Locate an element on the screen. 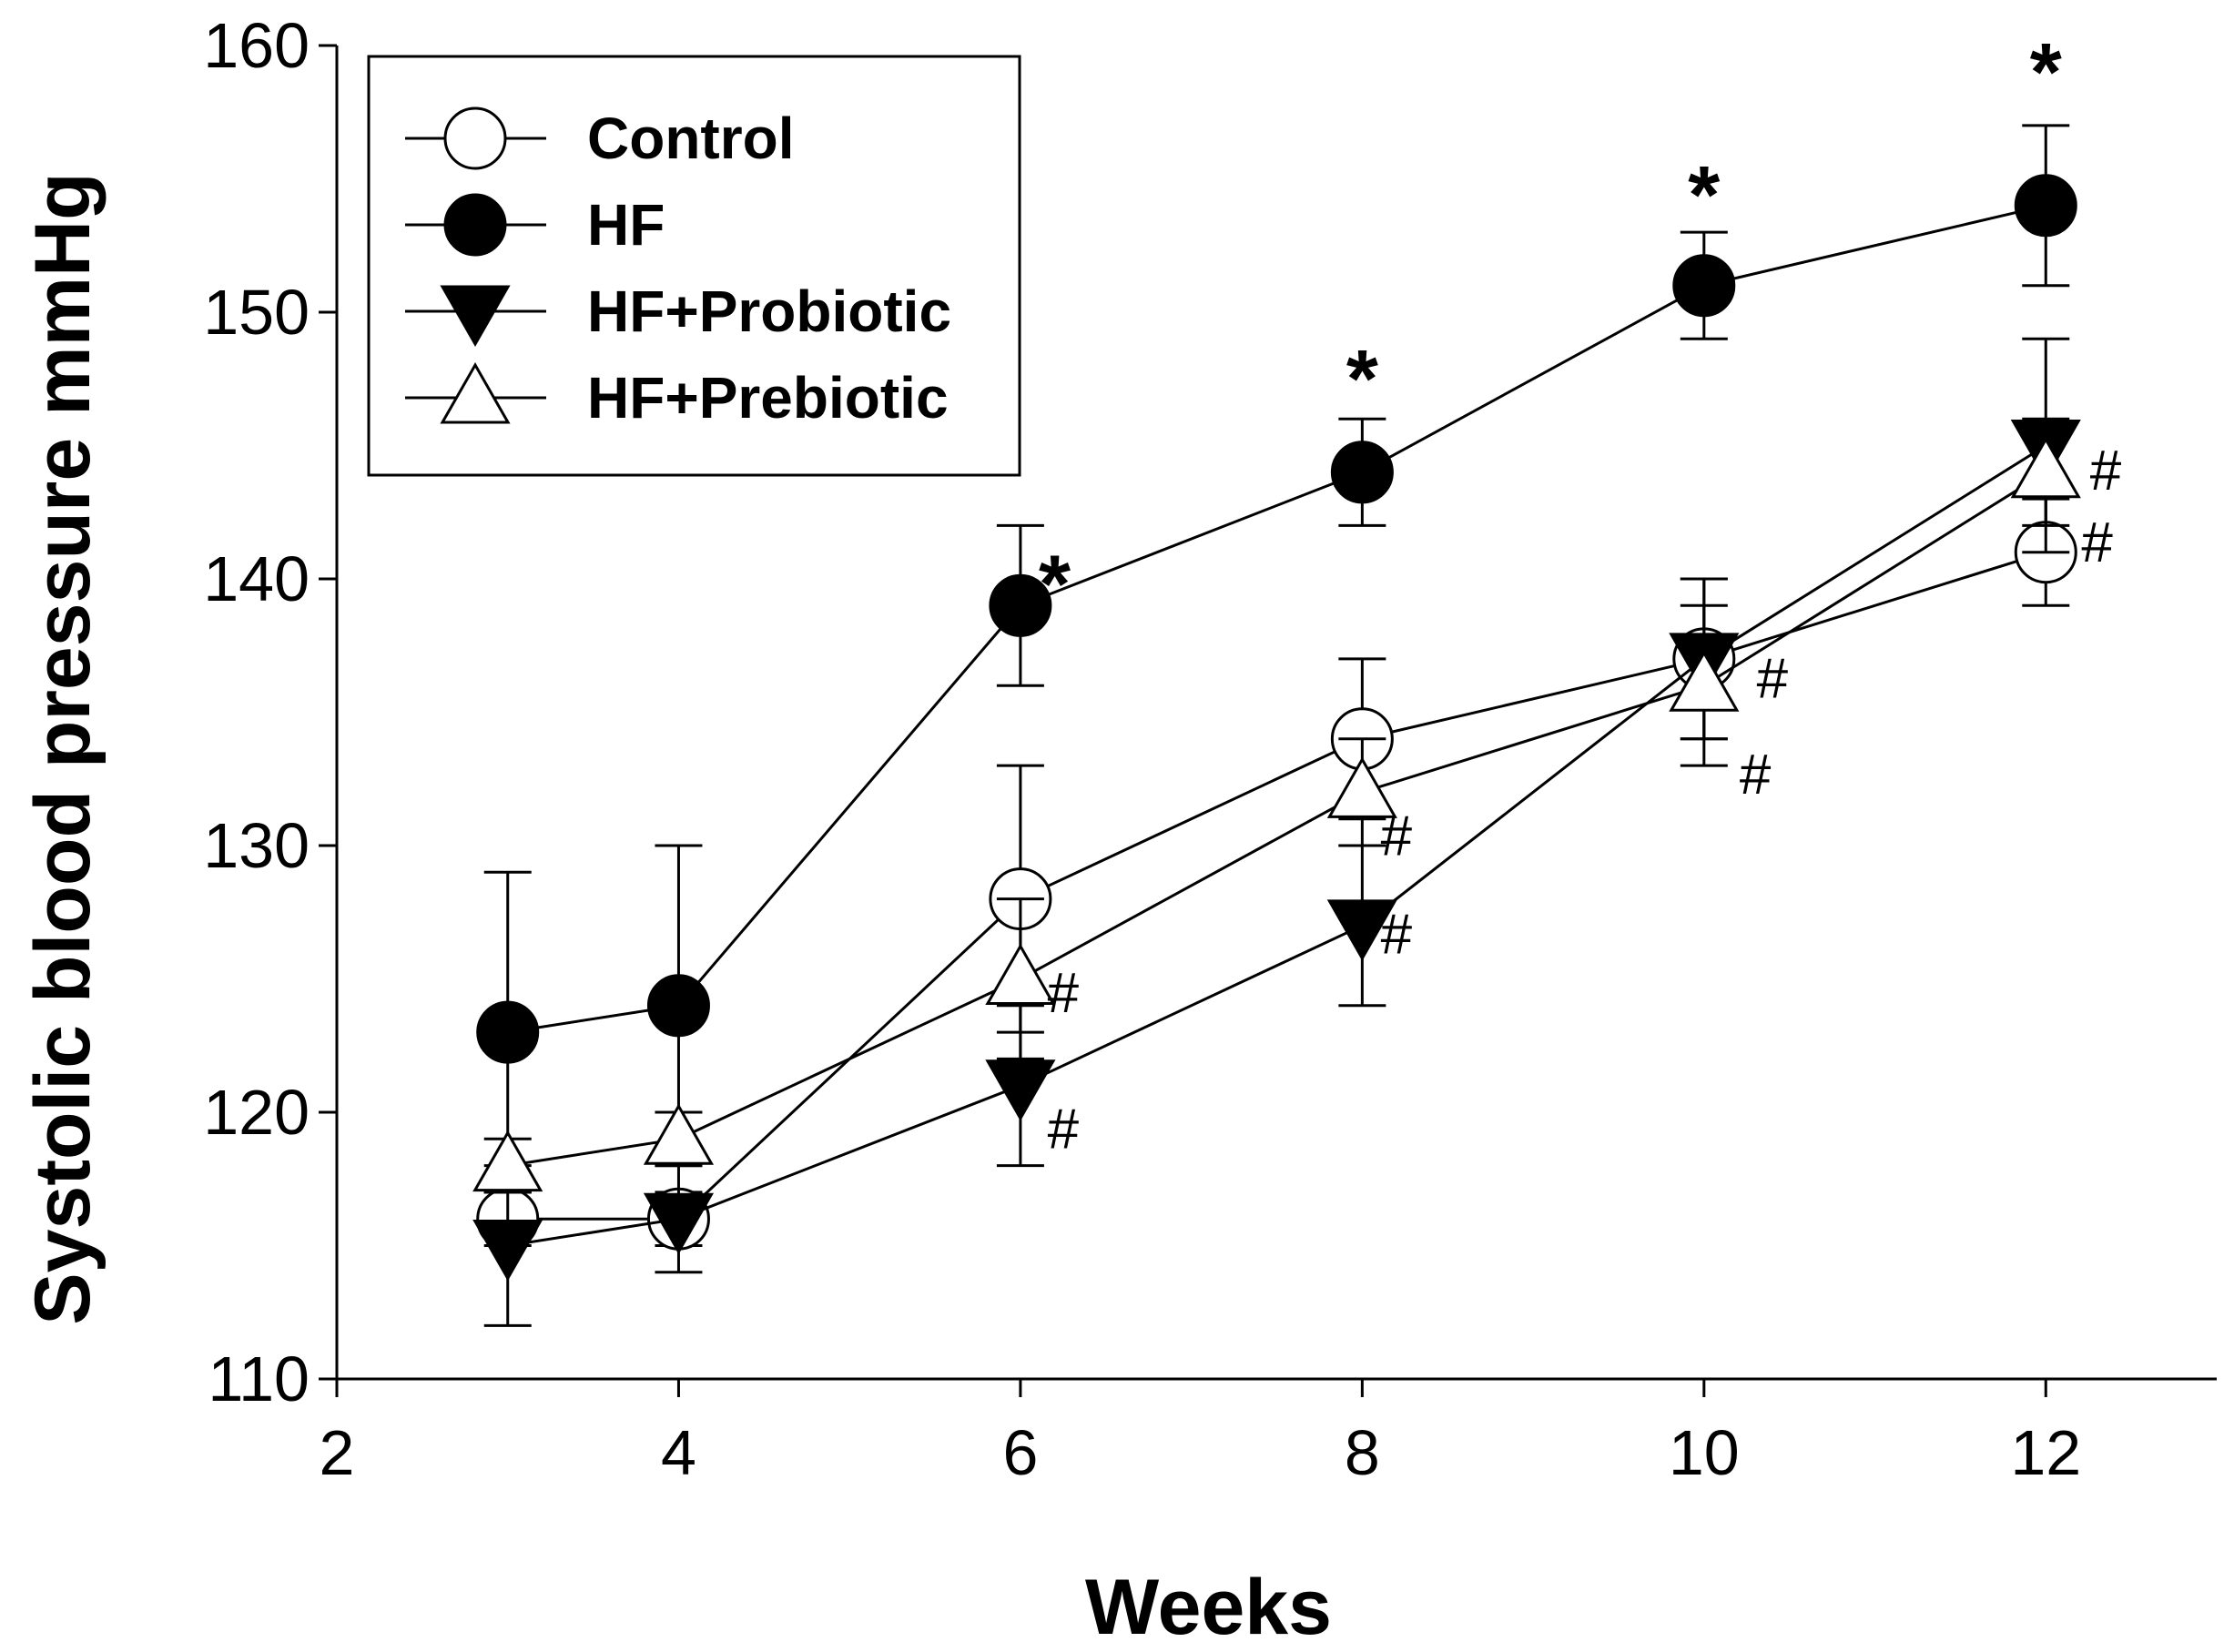  x-tick-label: 10 is located at coordinates (1704, 1453).